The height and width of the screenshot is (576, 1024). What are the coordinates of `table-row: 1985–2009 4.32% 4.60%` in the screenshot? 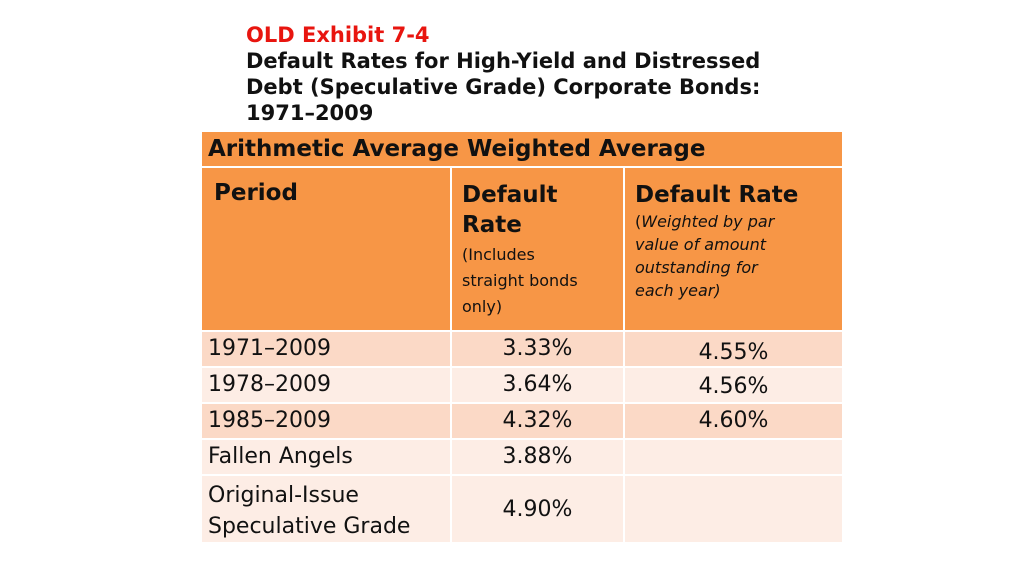 It's located at (522, 421).